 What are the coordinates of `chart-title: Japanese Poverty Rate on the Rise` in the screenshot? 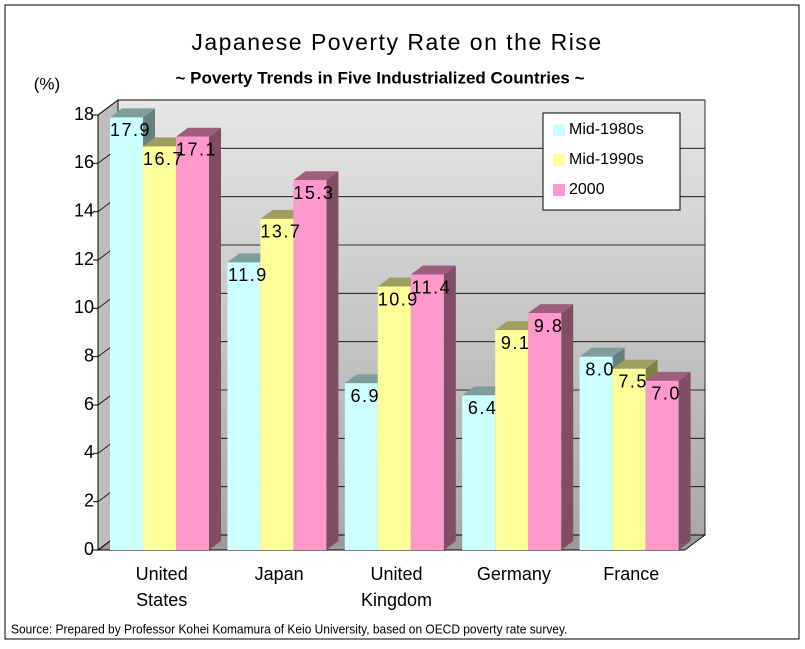 It's located at (396, 42).